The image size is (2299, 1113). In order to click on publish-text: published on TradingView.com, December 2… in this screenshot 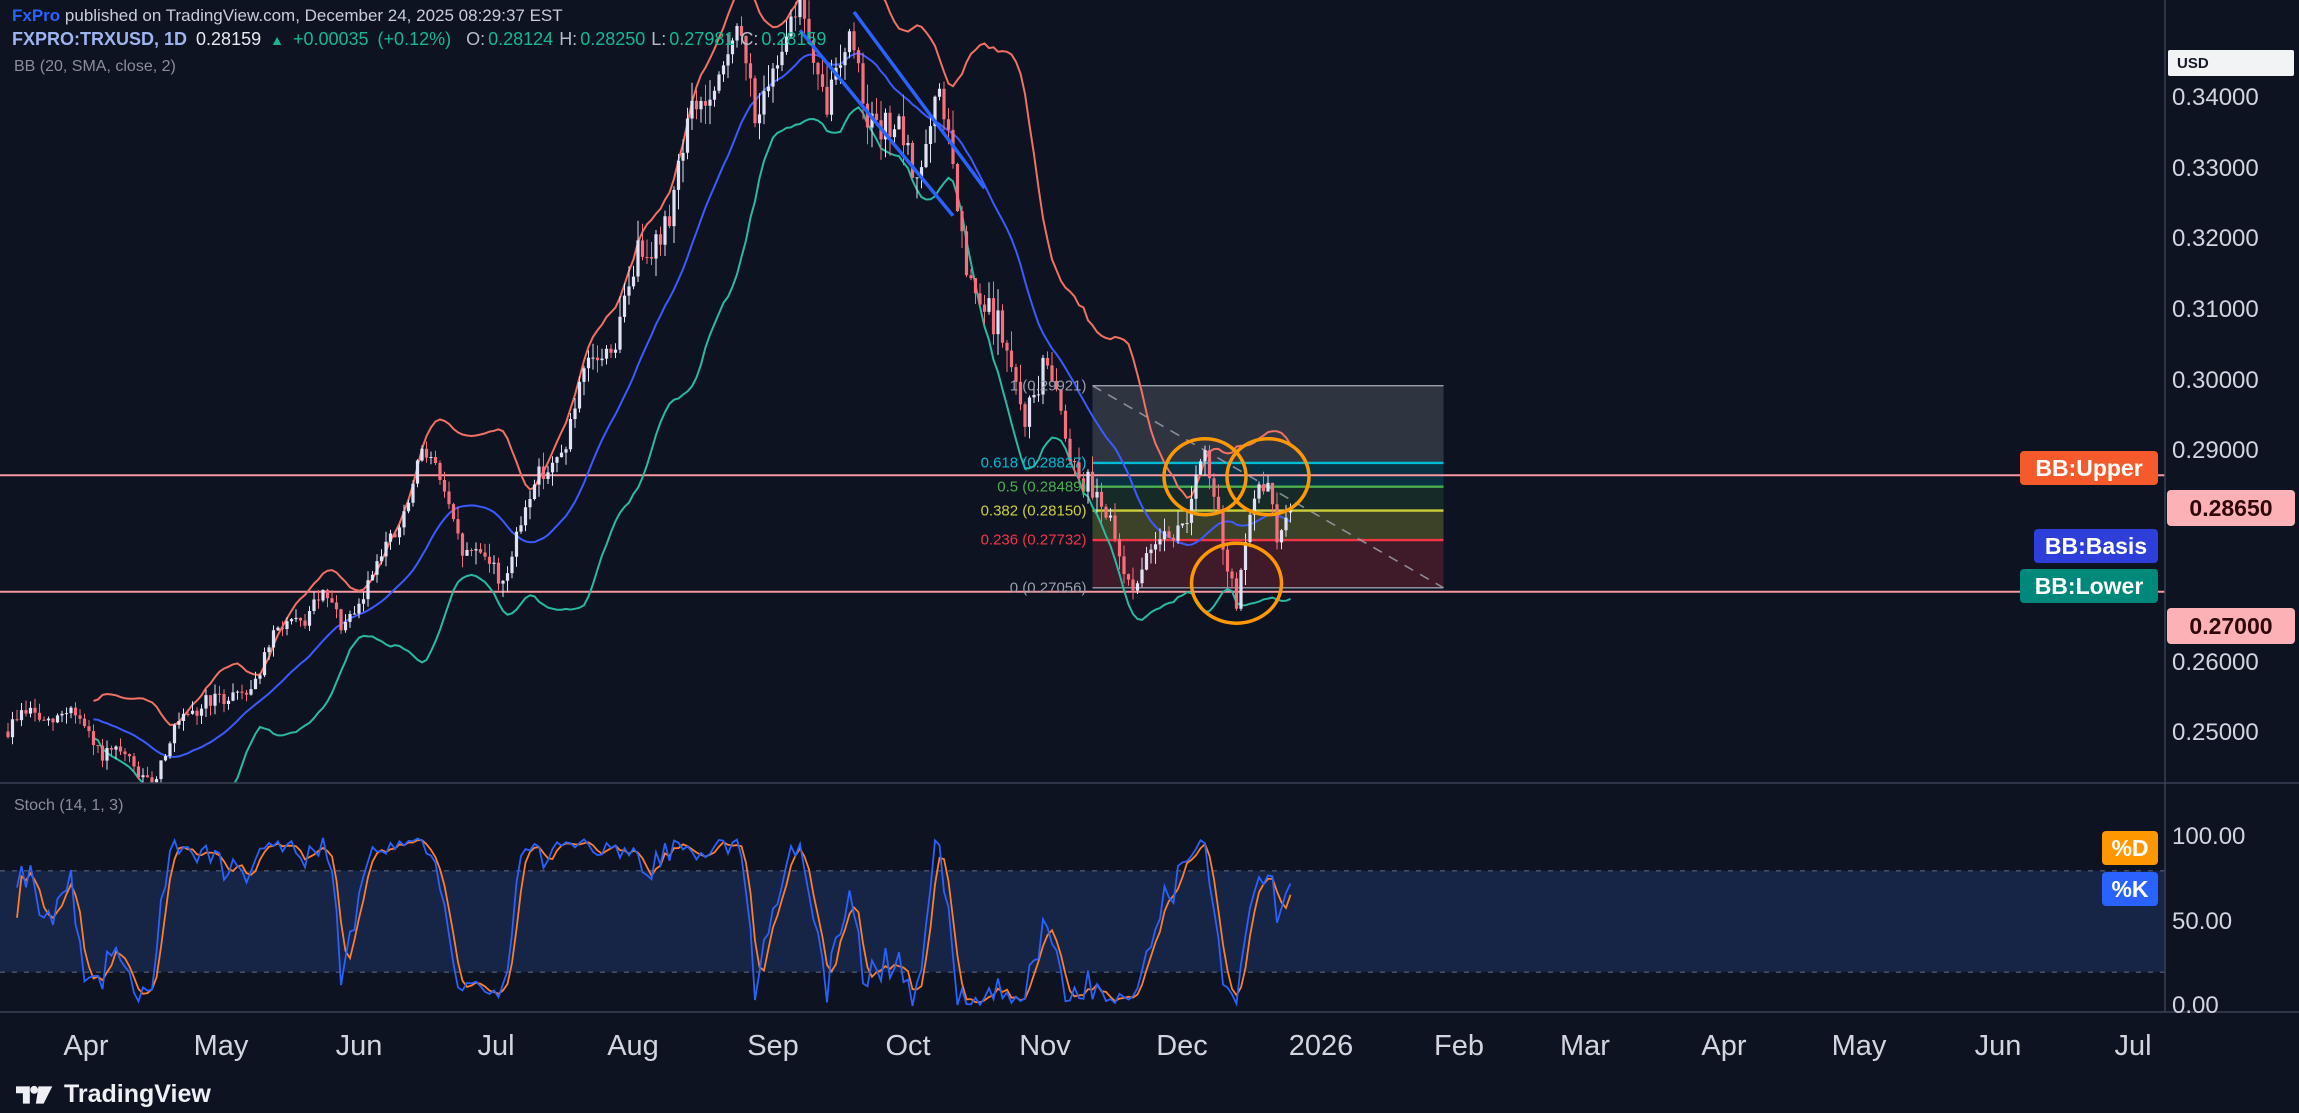, I will do `click(311, 15)`.